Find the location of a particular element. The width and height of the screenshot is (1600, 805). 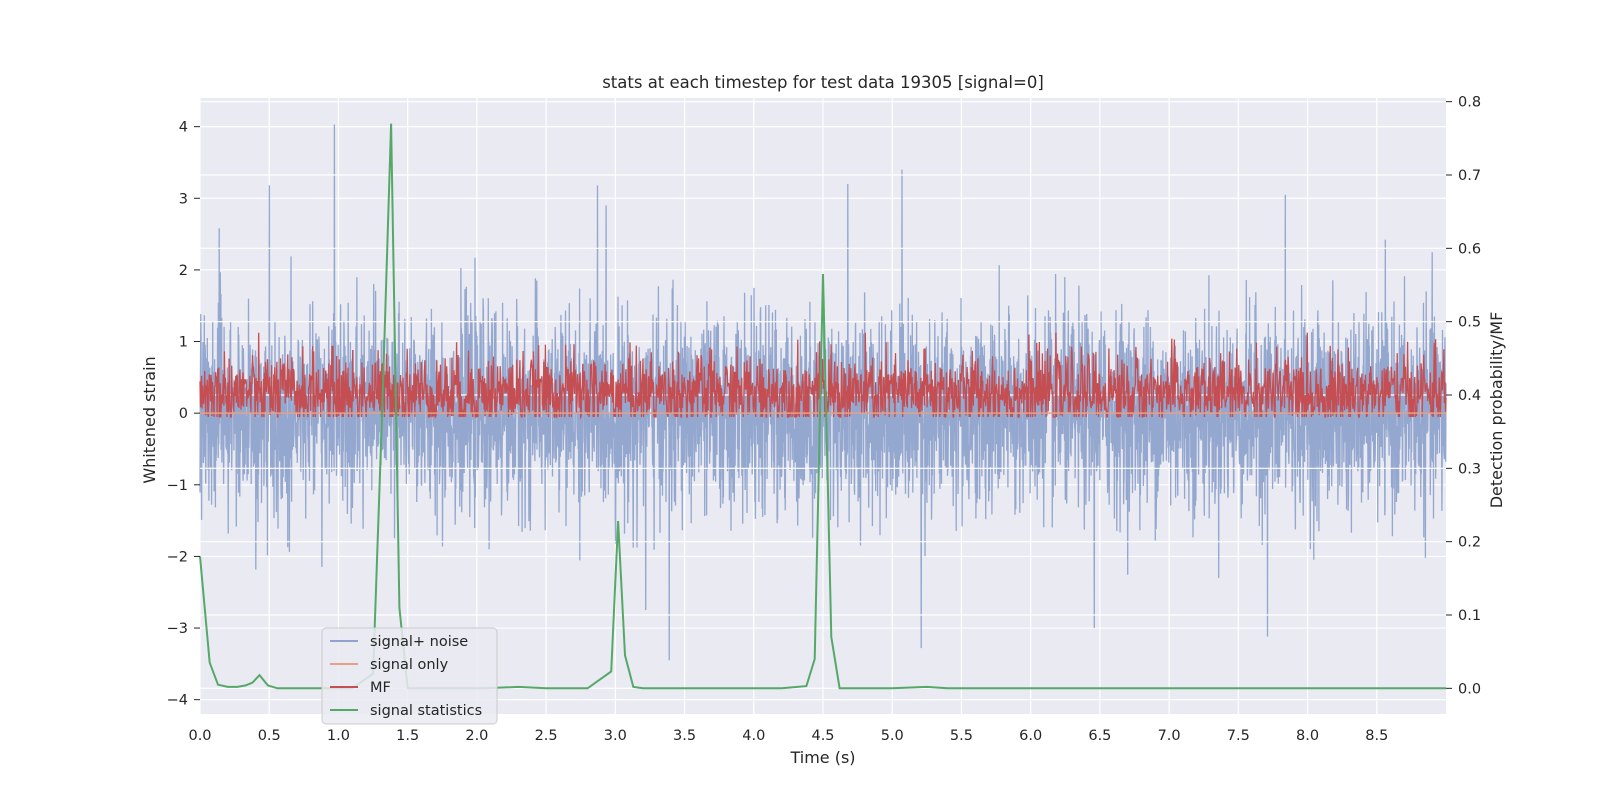

y-tick-label: −4 is located at coordinates (177, 701).